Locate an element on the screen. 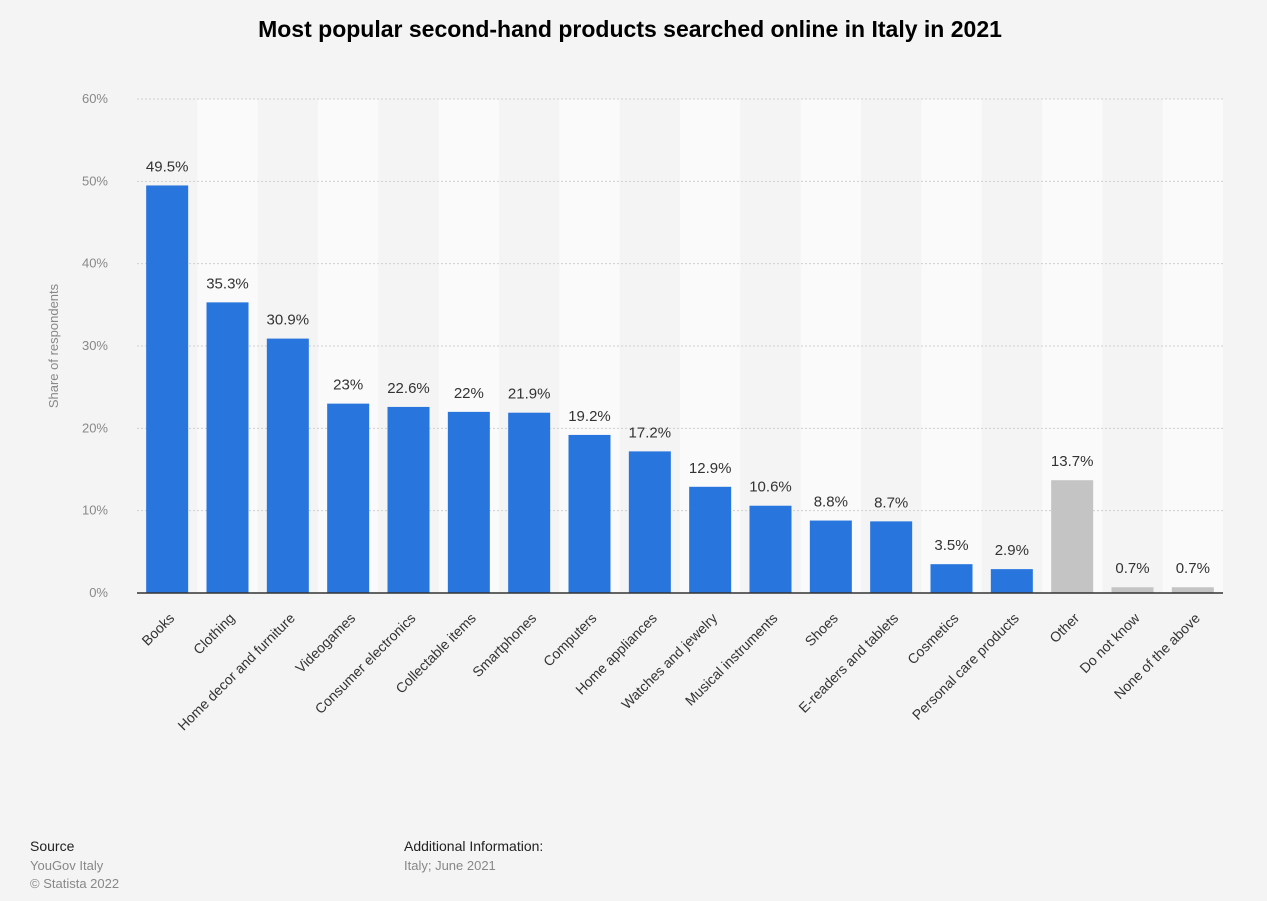 The height and width of the screenshot is (901, 1267). data-label: 8.7% is located at coordinates (891, 502).